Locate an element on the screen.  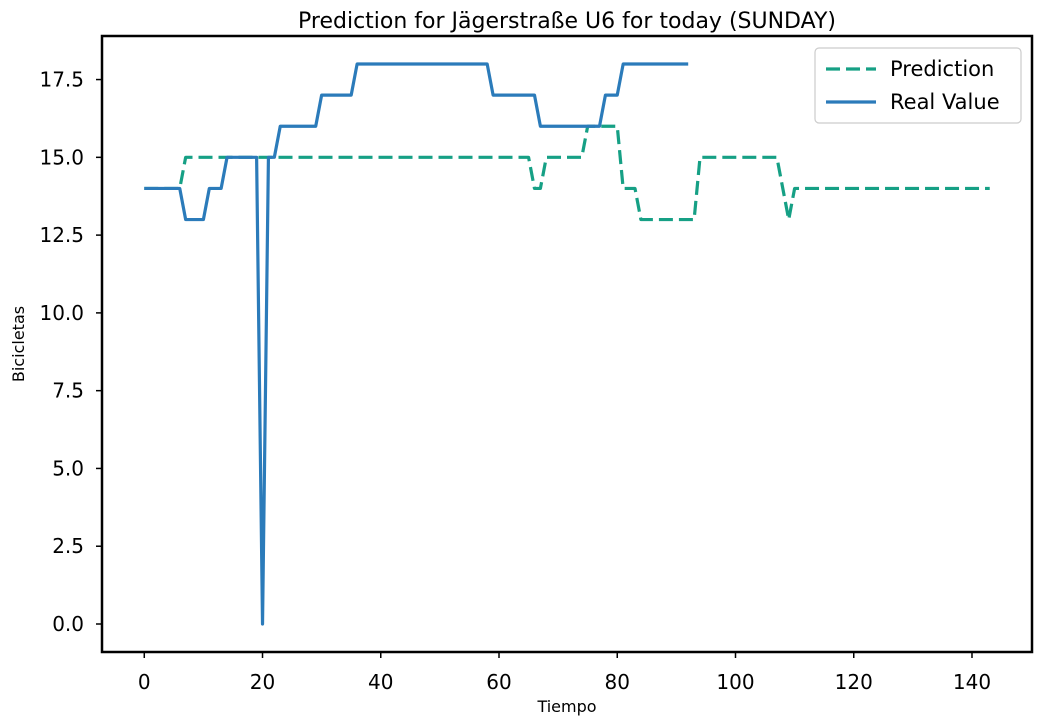
legend-label: Real Value is located at coordinates (945, 102).